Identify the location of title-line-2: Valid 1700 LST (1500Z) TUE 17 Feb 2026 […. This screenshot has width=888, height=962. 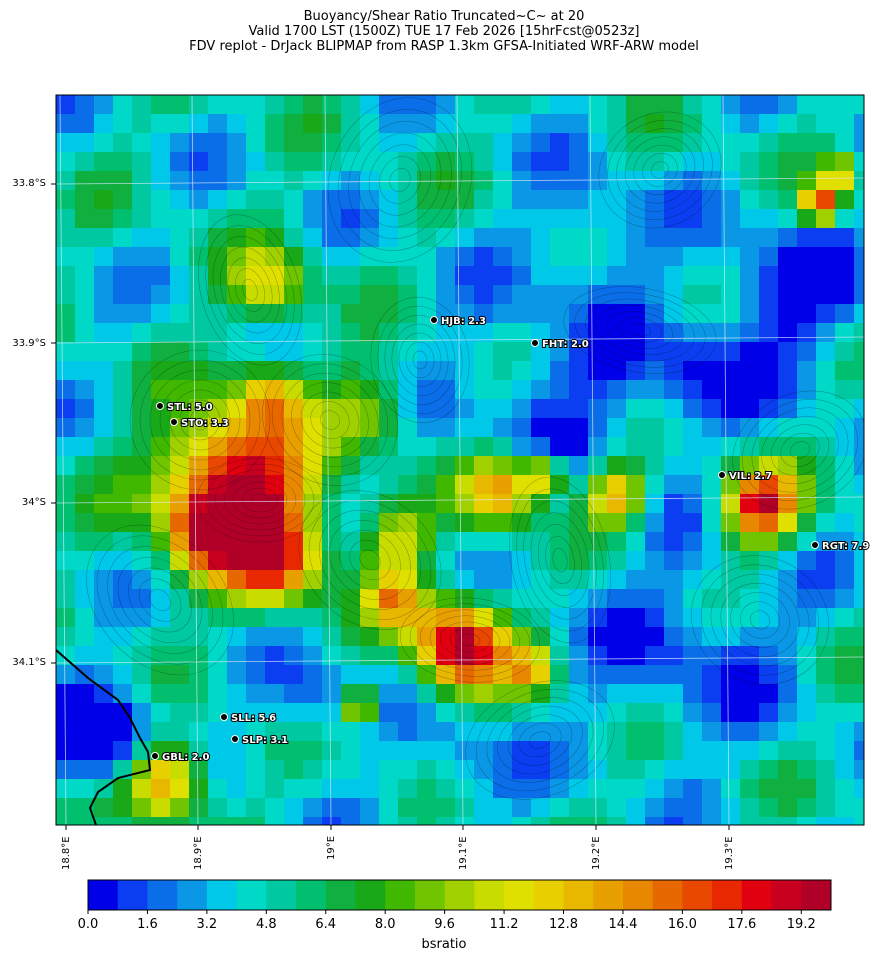
(444, 31).